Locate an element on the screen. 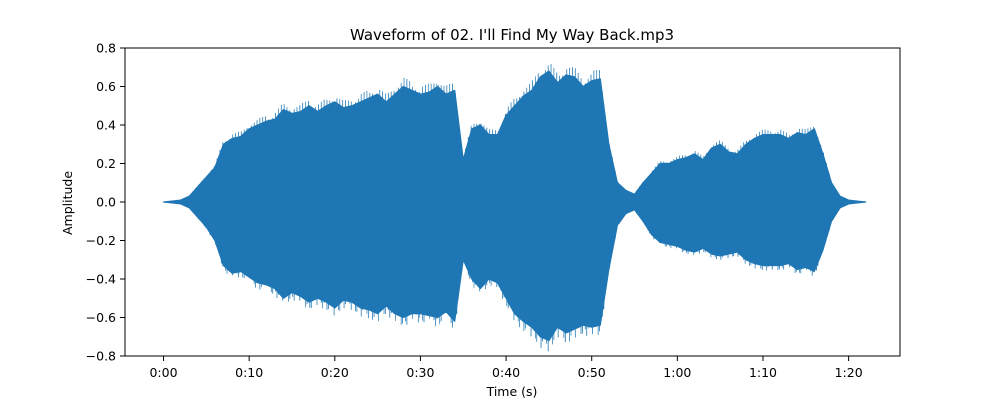 The height and width of the screenshot is (400, 1000). y-tick-label: −0.6 is located at coordinates (101, 317).